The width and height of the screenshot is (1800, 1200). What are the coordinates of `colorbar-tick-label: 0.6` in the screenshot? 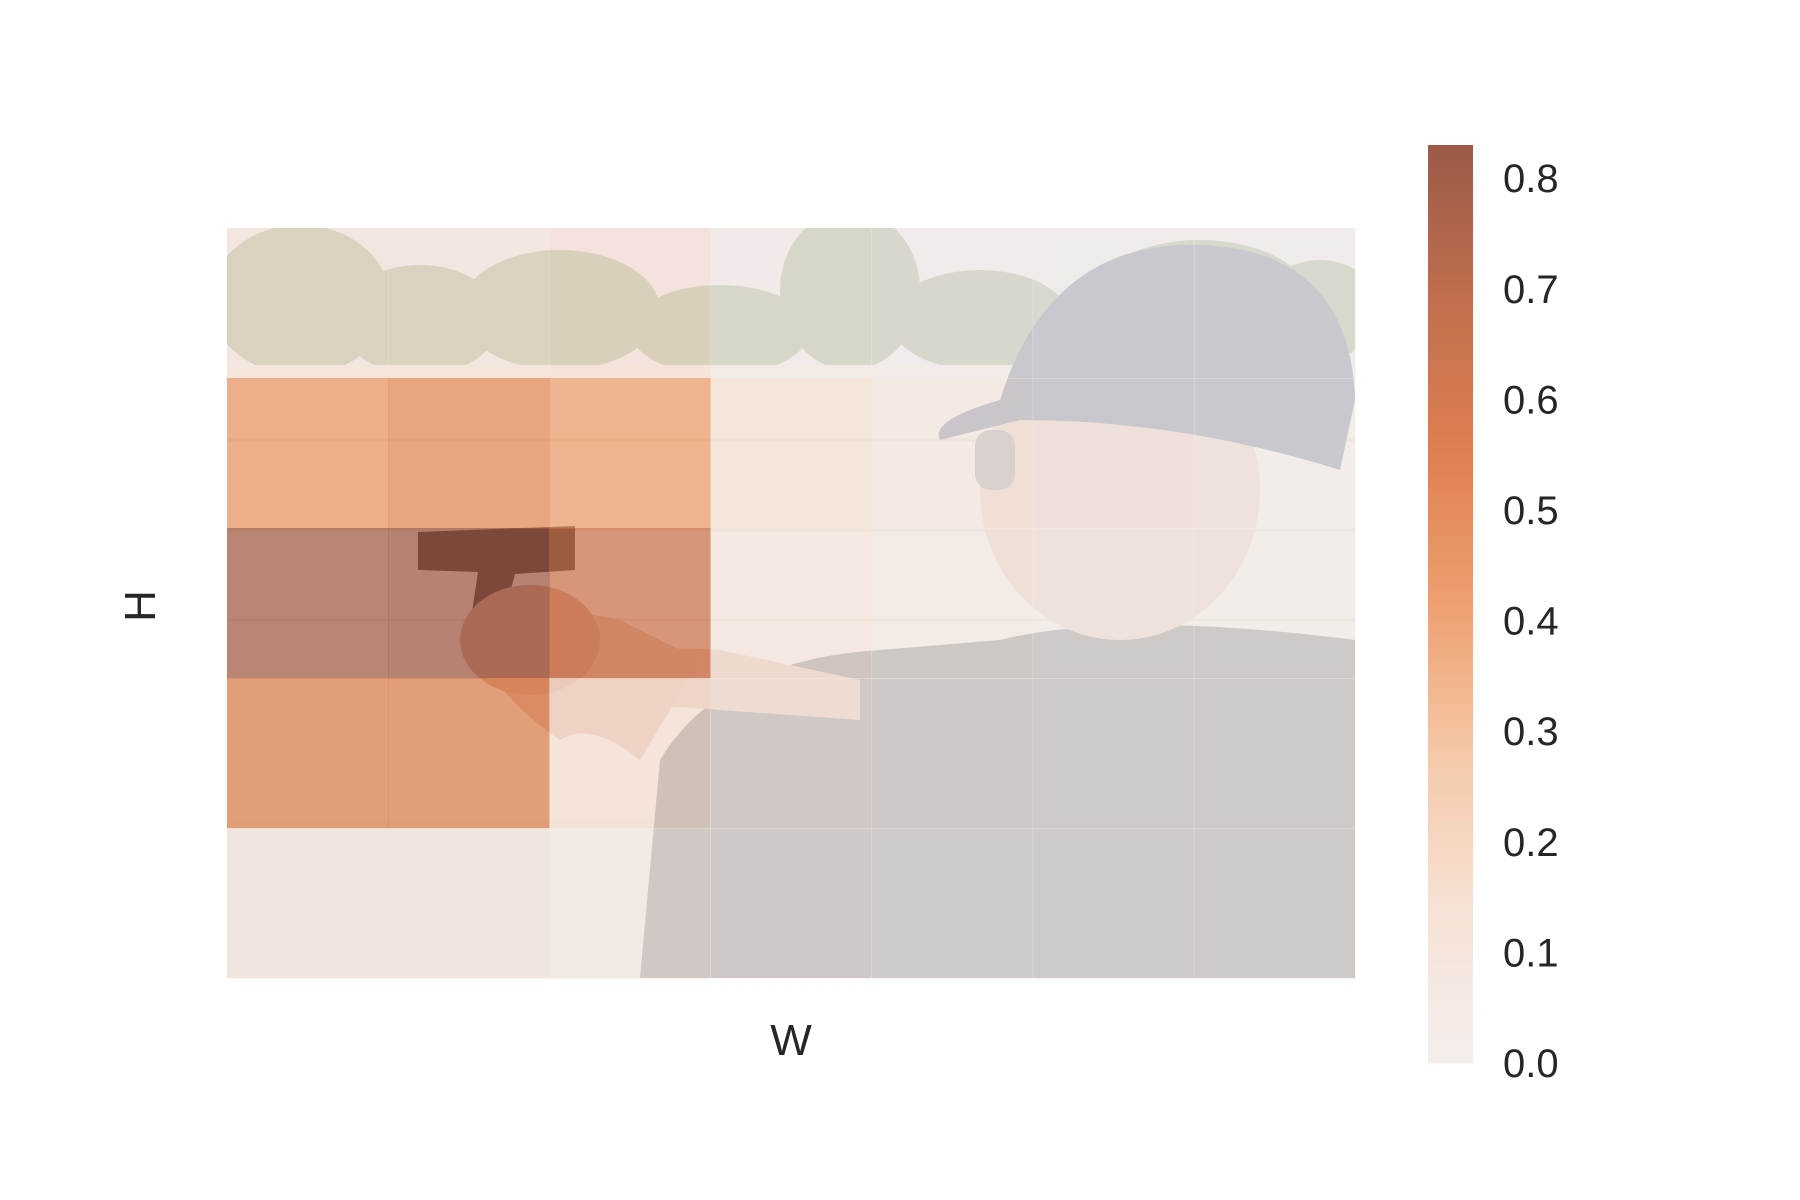 It's located at (1531, 400).